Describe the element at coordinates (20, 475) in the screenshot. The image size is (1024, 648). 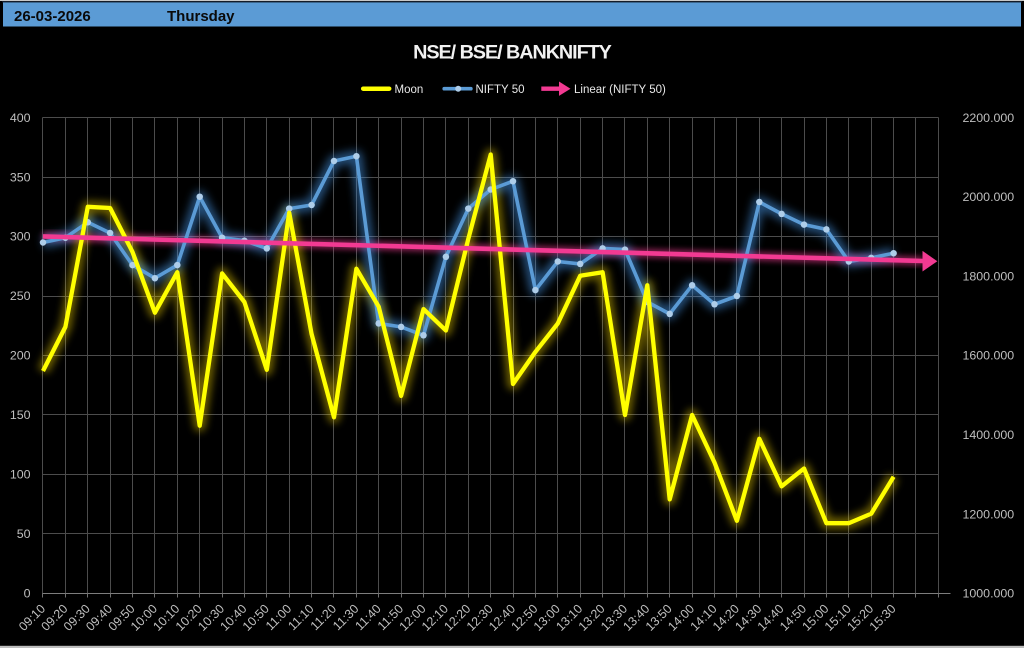
I see `svg-text: 100` at that location.